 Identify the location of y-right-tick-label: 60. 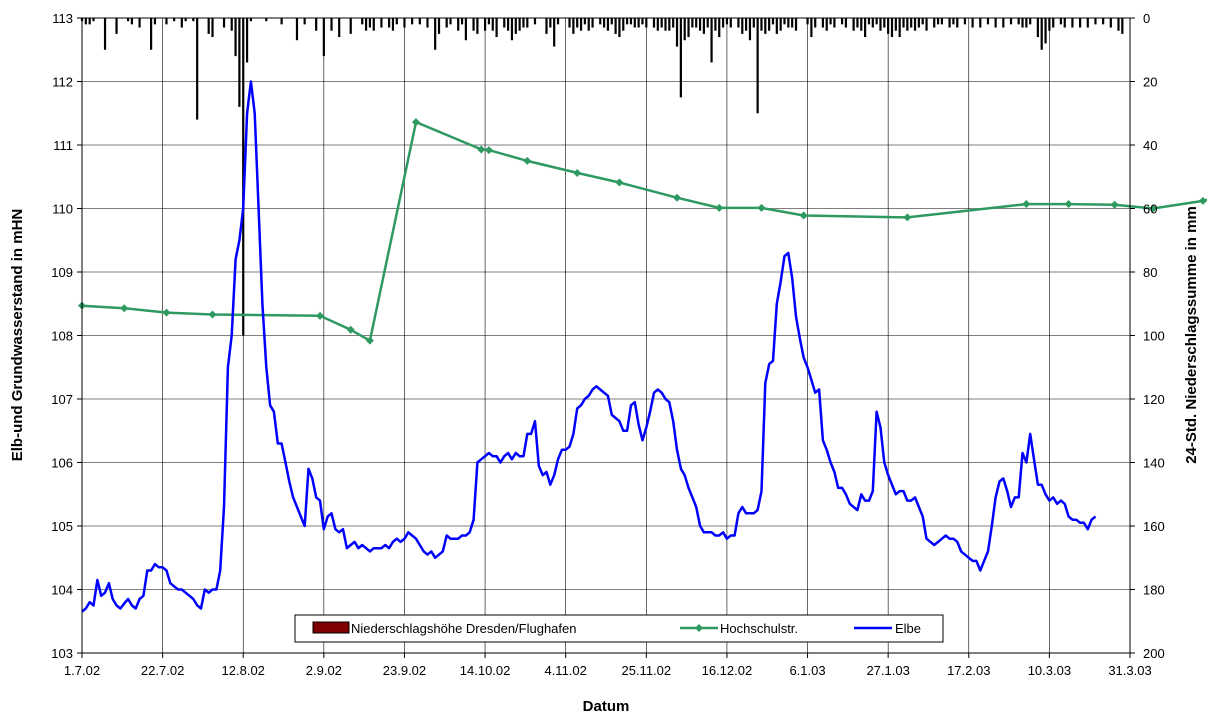
(1150, 209).